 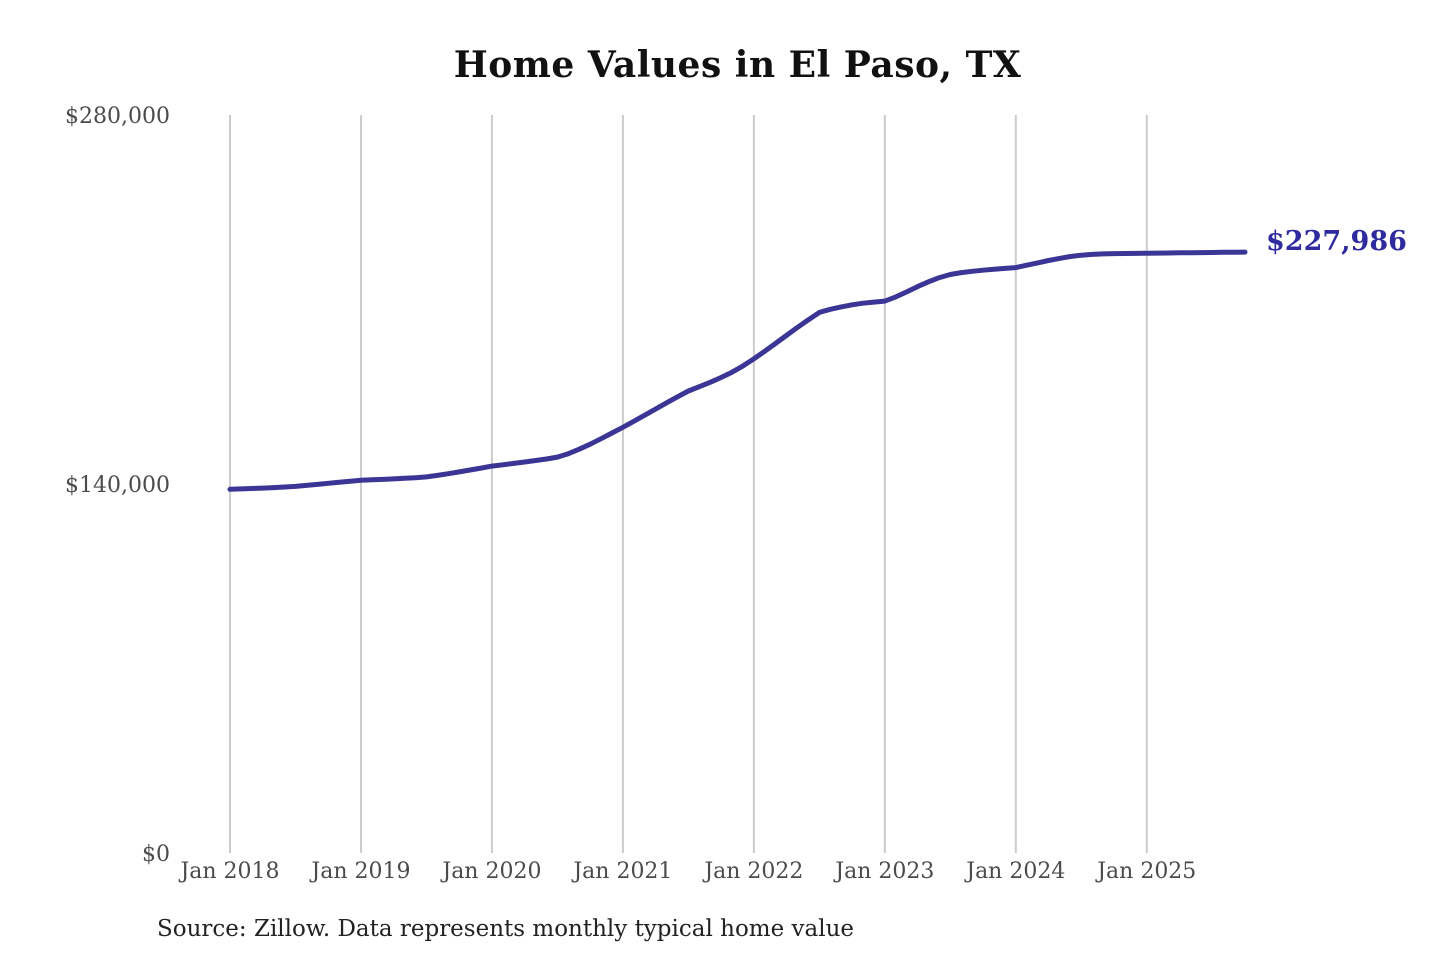 What do you see at coordinates (1145, 871) in the screenshot?
I see `x-axis-label: Jan 2025` at bounding box center [1145, 871].